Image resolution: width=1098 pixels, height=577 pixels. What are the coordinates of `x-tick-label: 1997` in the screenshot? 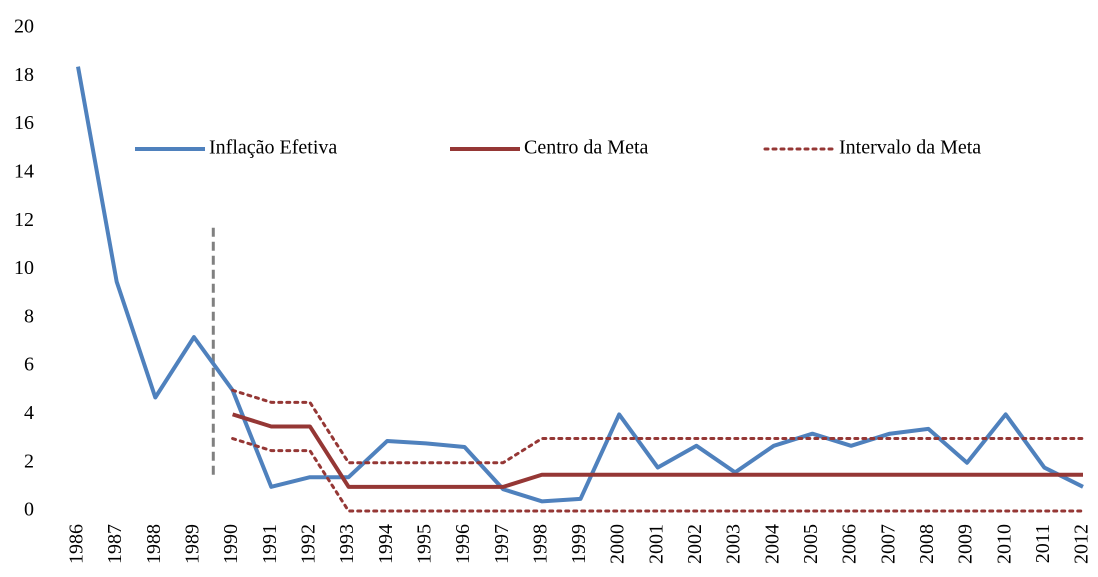 It's located at (502, 544).